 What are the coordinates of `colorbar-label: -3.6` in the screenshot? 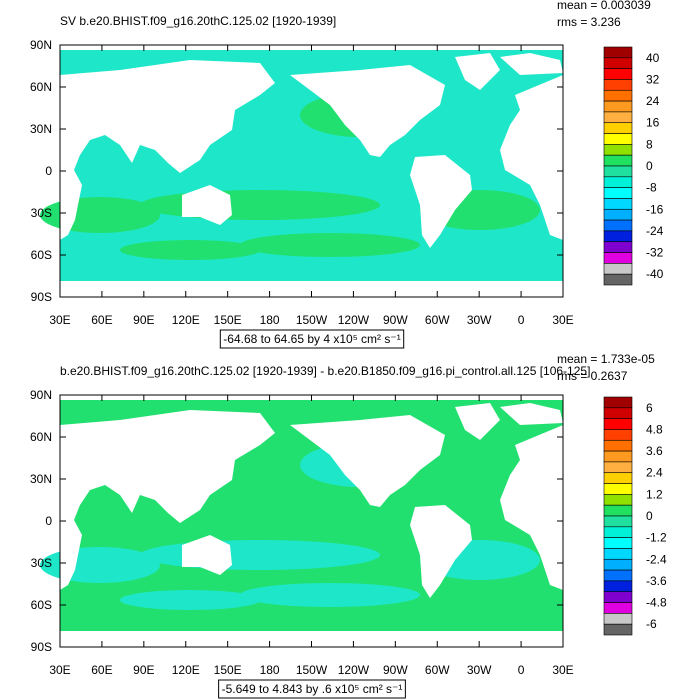 It's located at (656, 581).